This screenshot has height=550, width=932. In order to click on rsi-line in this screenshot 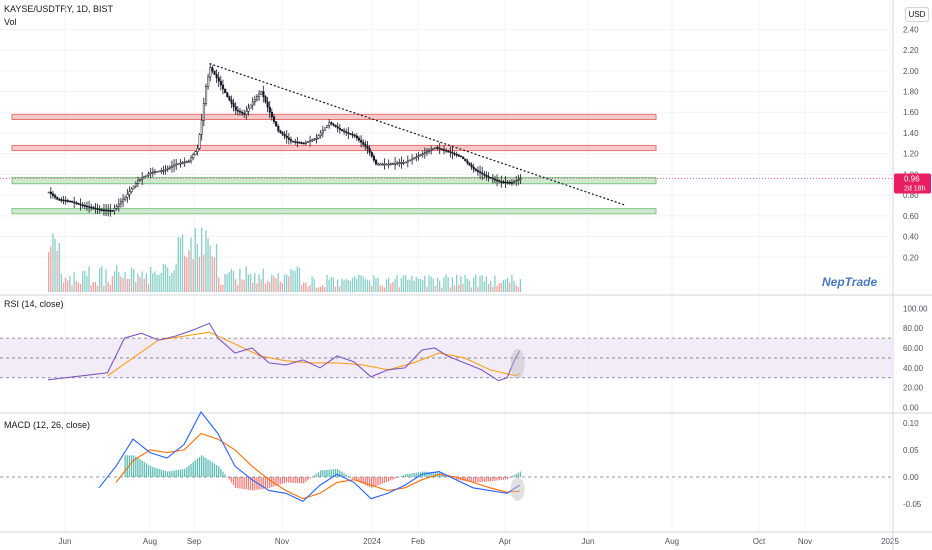, I will do `click(284, 352)`.